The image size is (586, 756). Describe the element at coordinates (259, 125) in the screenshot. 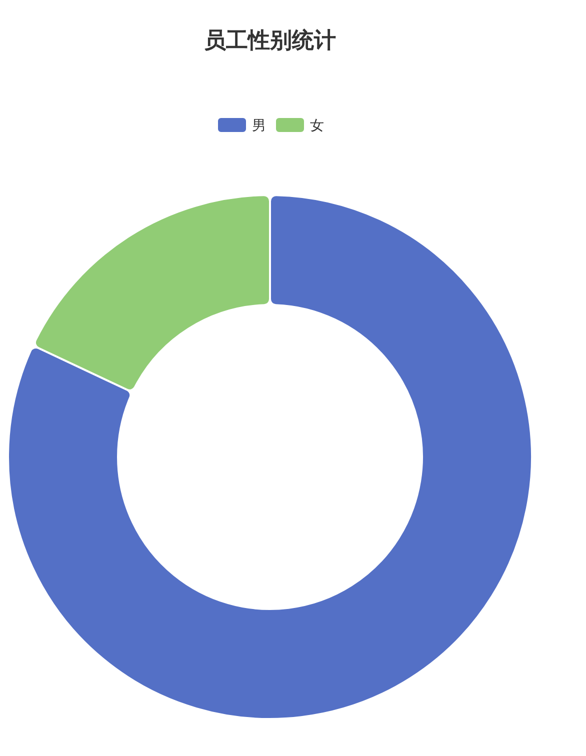

I see `legend-label: 男` at that location.